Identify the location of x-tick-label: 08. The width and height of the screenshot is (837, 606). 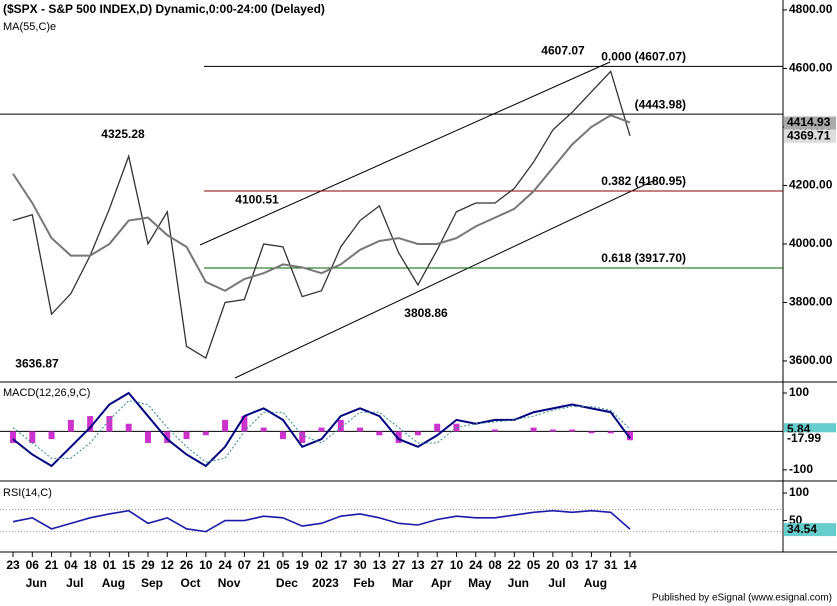
(495, 565).